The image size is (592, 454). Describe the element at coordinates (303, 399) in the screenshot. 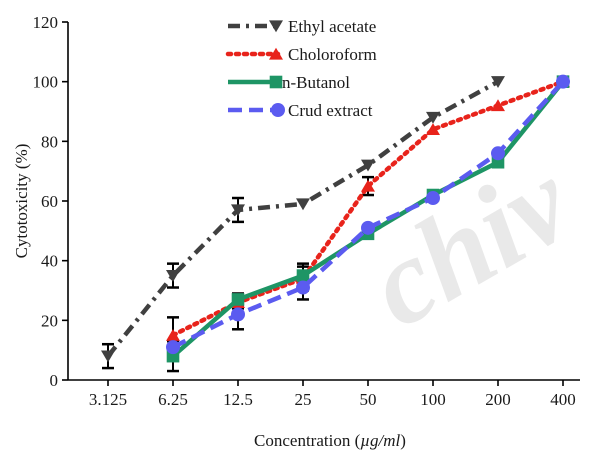

I see `x-tick-label: 25` at that location.